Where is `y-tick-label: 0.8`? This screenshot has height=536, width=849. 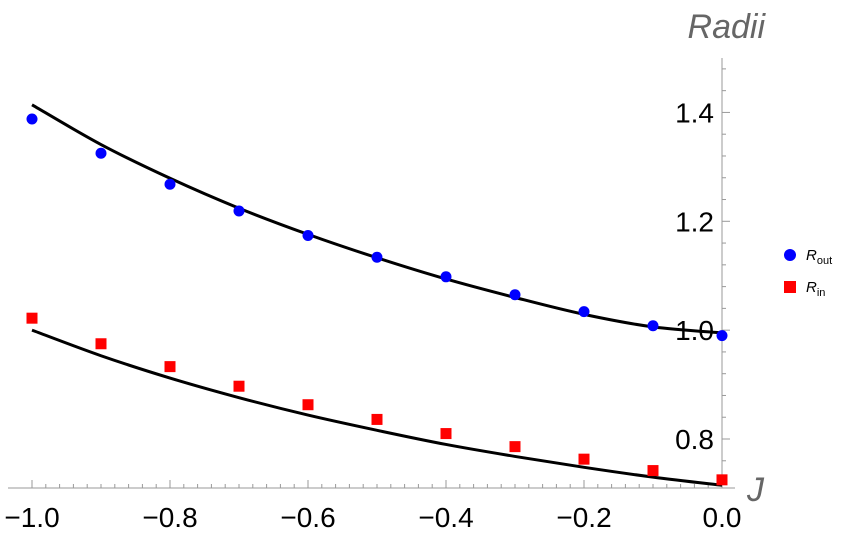
y-tick-label: 0.8 is located at coordinates (694, 439).